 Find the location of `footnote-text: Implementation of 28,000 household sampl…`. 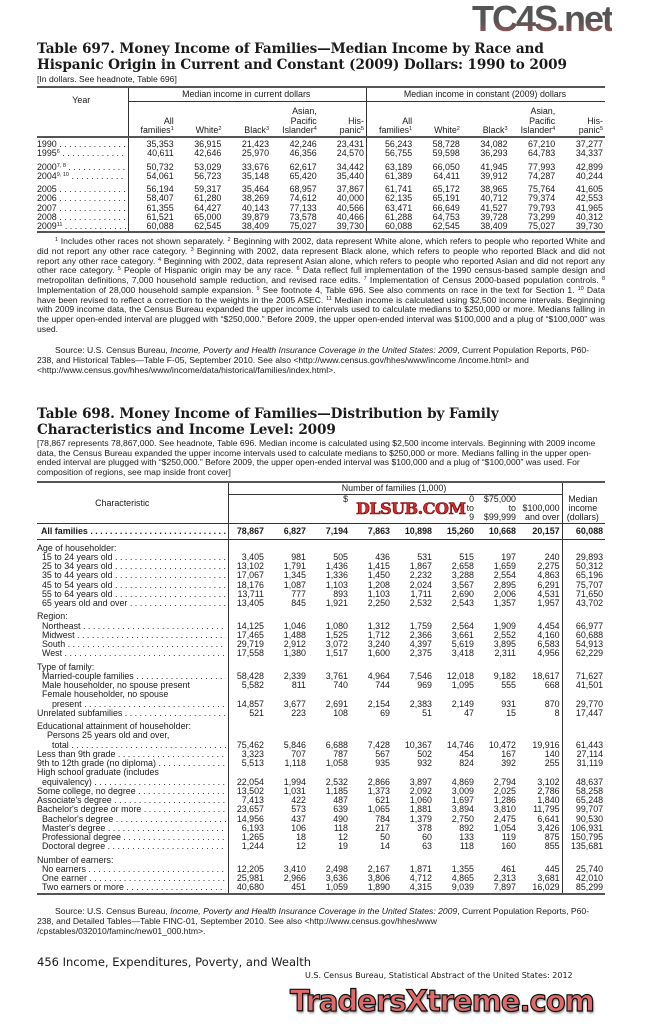

footnote-text: Implementation of 28,000 household sampl… is located at coordinates (147, 289).